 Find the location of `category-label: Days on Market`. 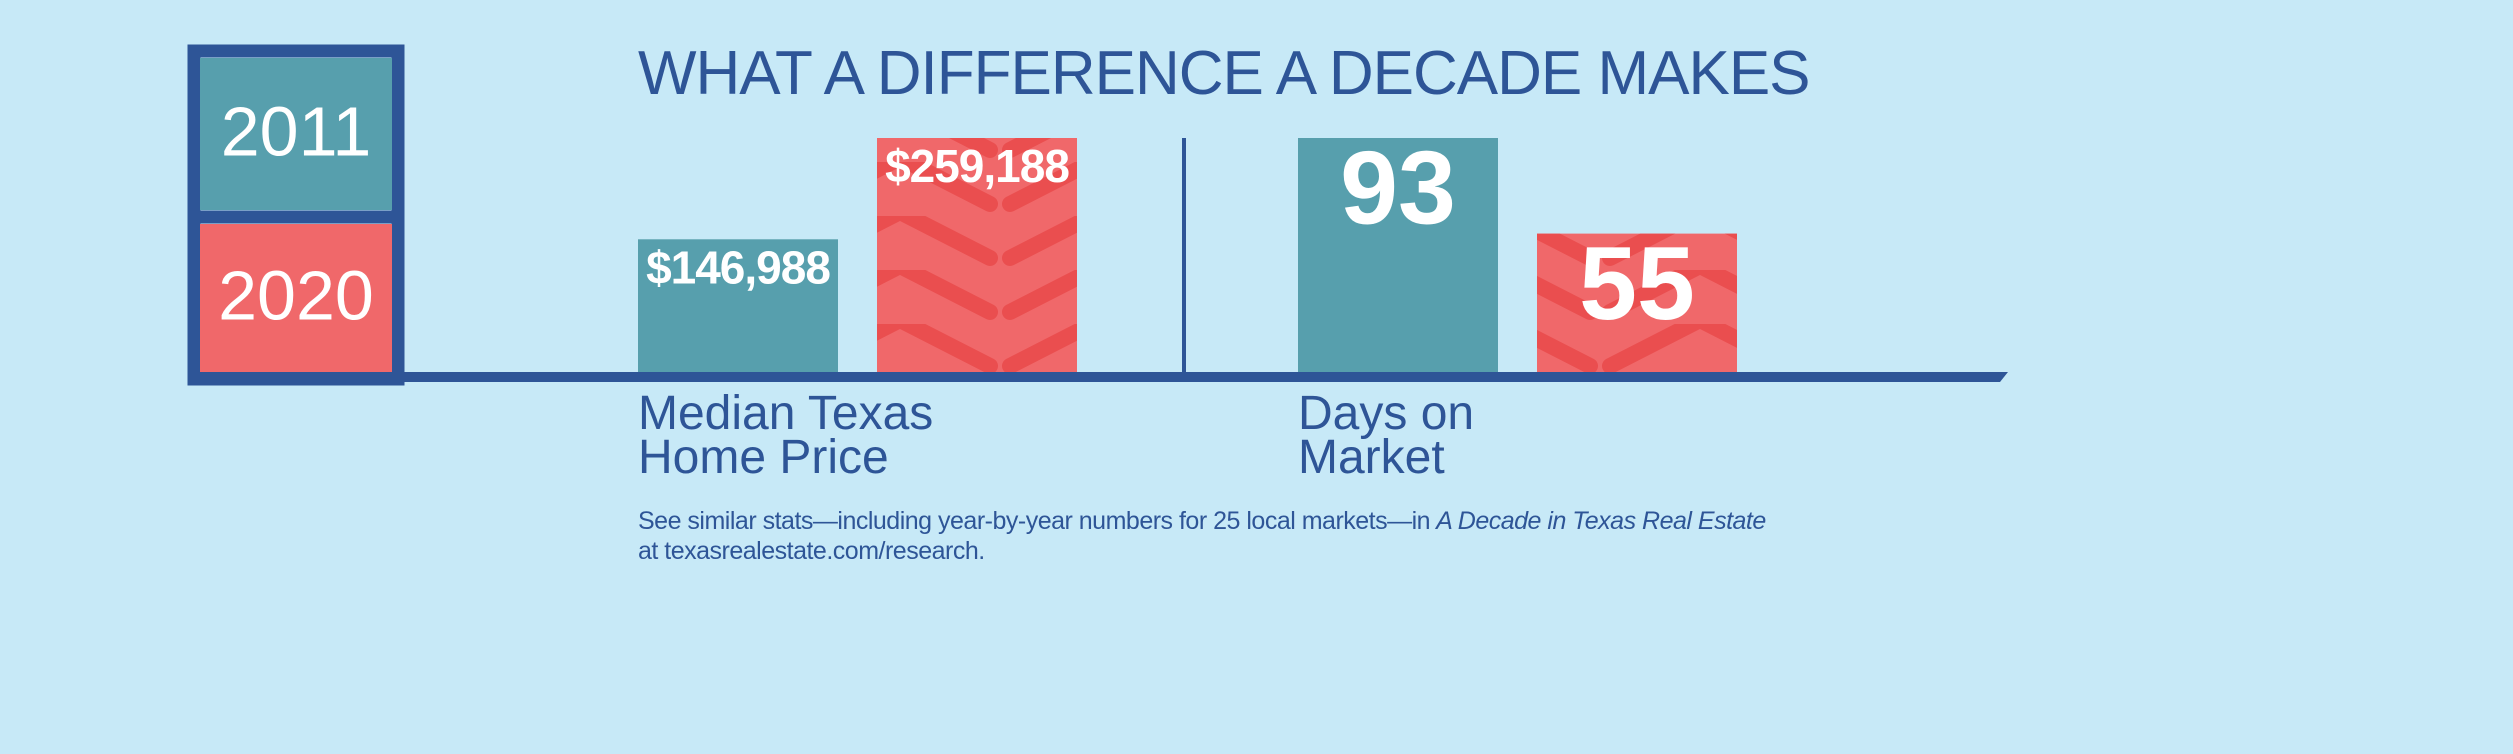

category-label: Days on Market is located at coordinates (1386, 435).